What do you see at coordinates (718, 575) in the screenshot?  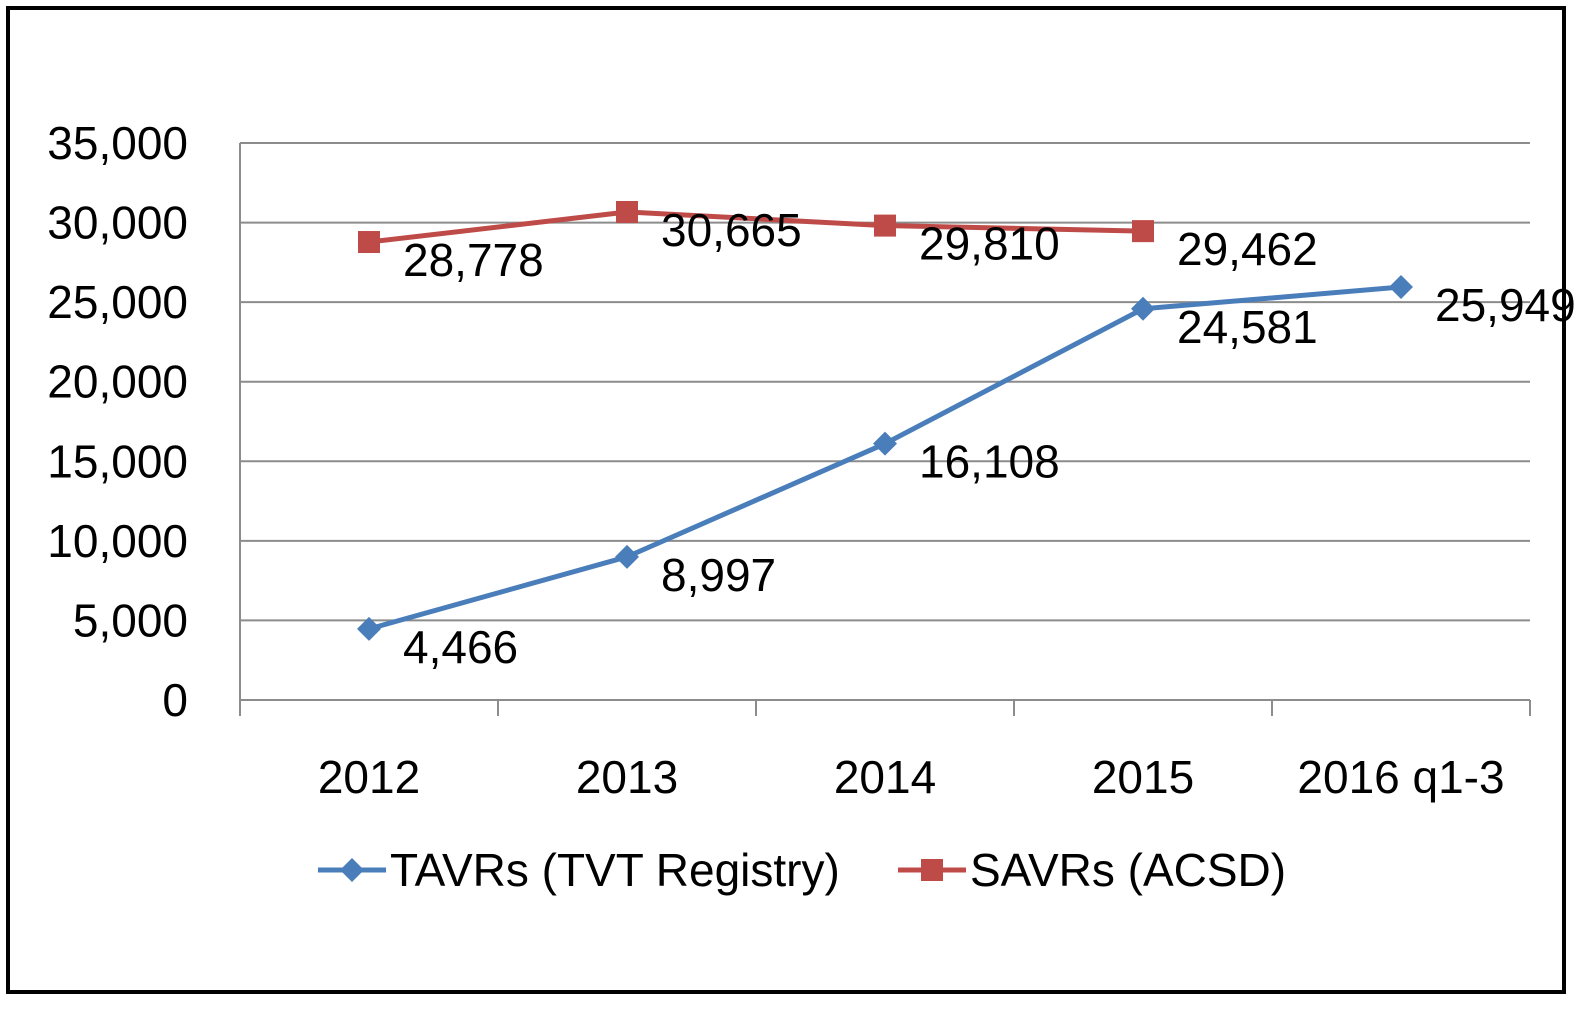 I see `data-label-tavrs-tvt-registry-2013: 8,997` at bounding box center [718, 575].